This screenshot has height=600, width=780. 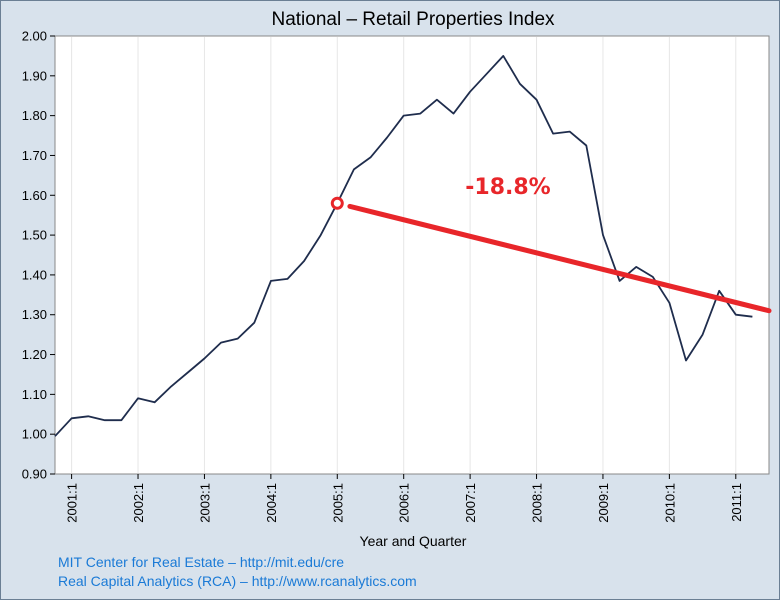 I want to click on annotation-label: -18.8%, so click(x=507, y=187).